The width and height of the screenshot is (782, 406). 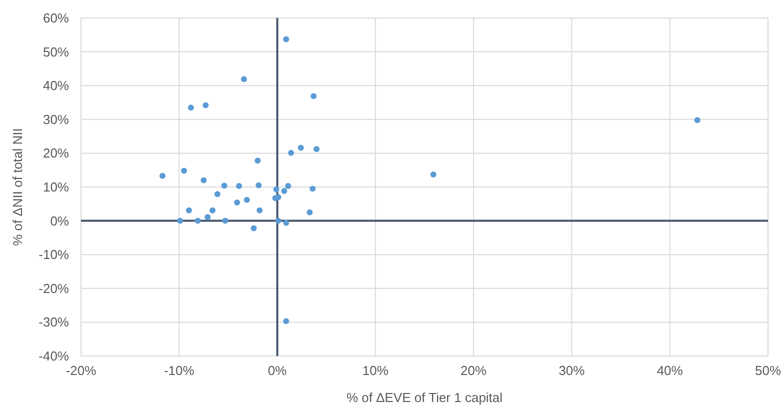 What do you see at coordinates (179, 370) in the screenshot?
I see `x-tick-label: -10%` at bounding box center [179, 370].